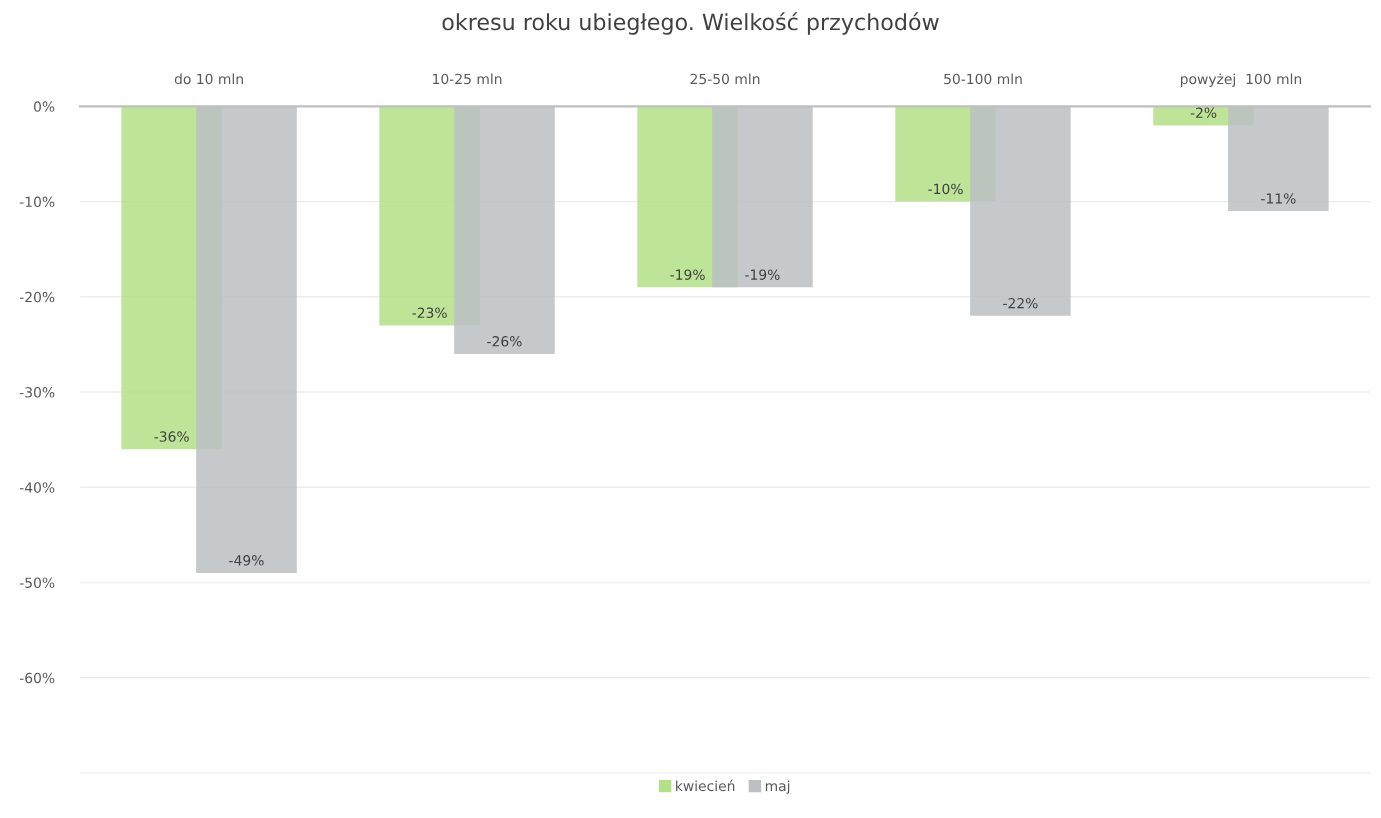 This screenshot has height=818, width=1381. Describe the element at coordinates (37, 583) in the screenshot. I see `y-tick-label: -50%` at that location.